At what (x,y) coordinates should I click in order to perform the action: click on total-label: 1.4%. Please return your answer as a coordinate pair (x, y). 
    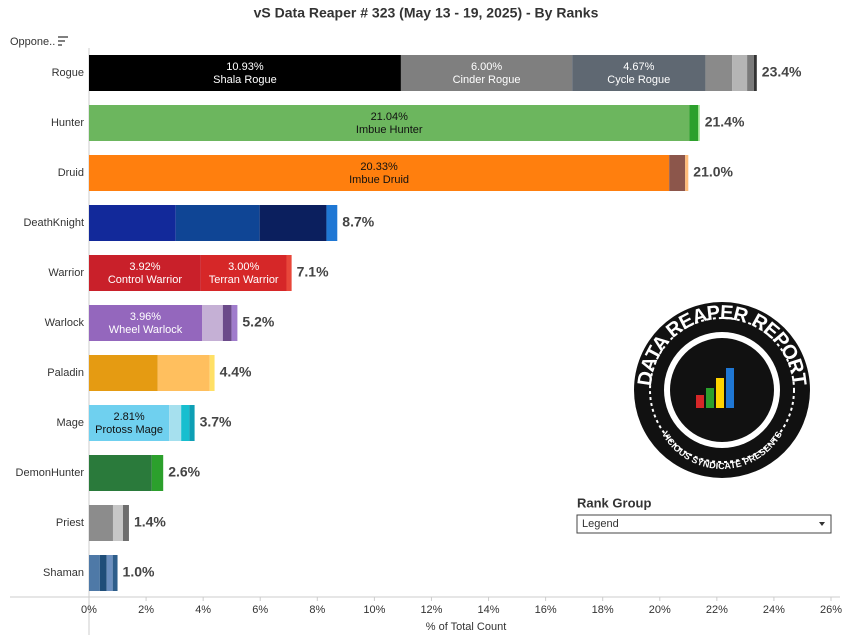
    Looking at the image, I should click on (150, 522).